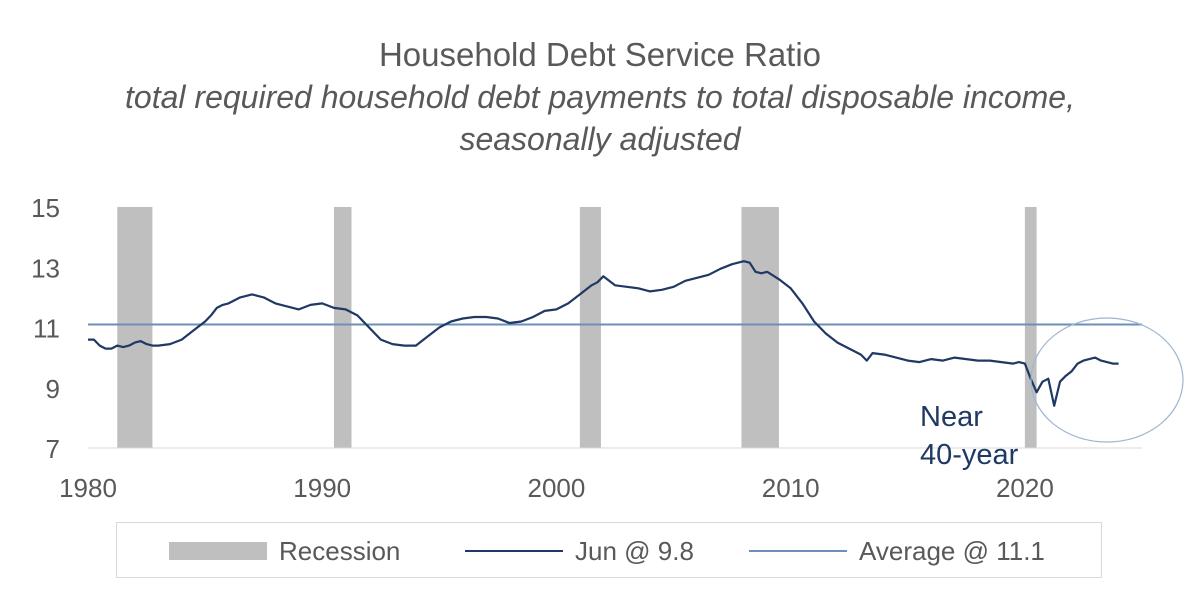 This screenshot has width=1200, height=600. Describe the element at coordinates (46, 329) in the screenshot. I see `y-tick-label-11: 11` at that location.